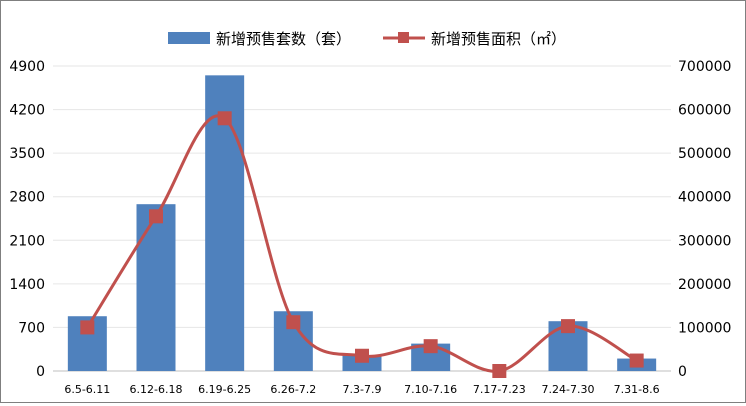 The image size is (746, 406). What do you see at coordinates (682, 372) in the screenshot?
I see `right-tick-label: 0` at bounding box center [682, 372].